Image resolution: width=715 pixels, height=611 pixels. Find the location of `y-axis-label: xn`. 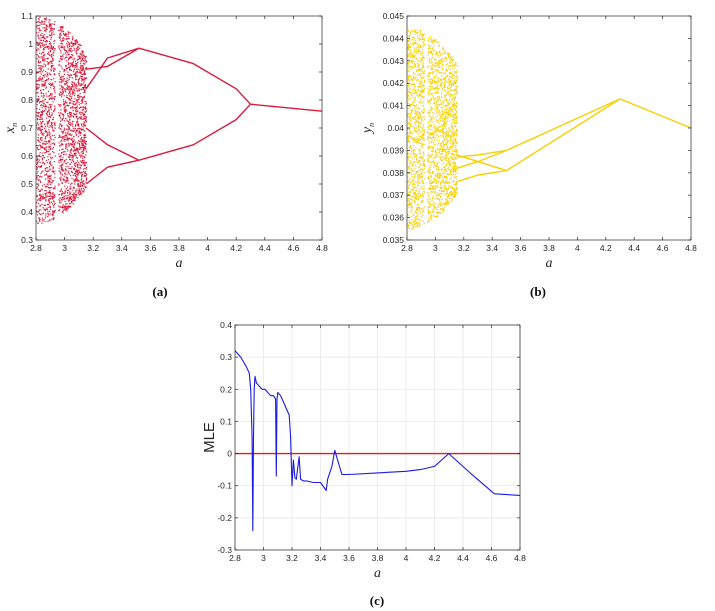

y-axis-label: xn is located at coordinates (11, 128).